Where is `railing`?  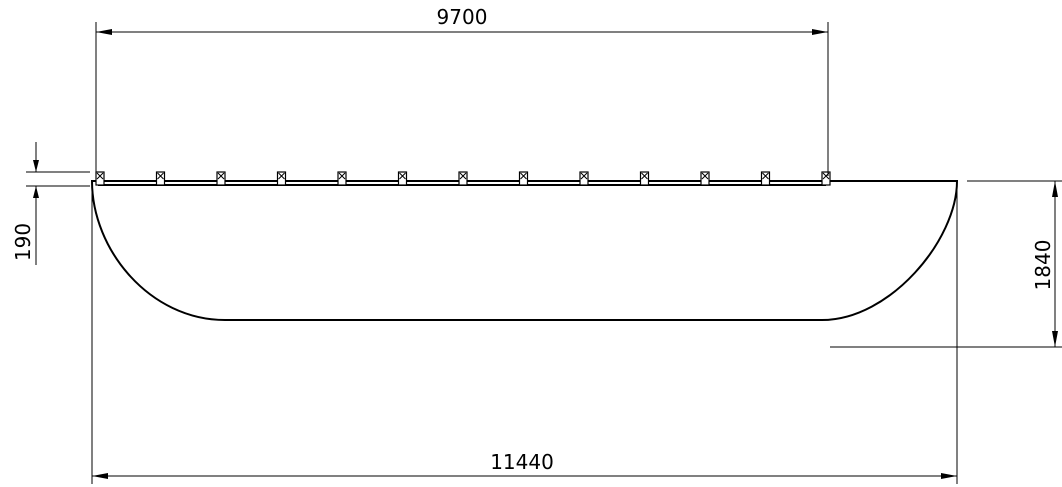
railing is located at coordinates (463, 178).